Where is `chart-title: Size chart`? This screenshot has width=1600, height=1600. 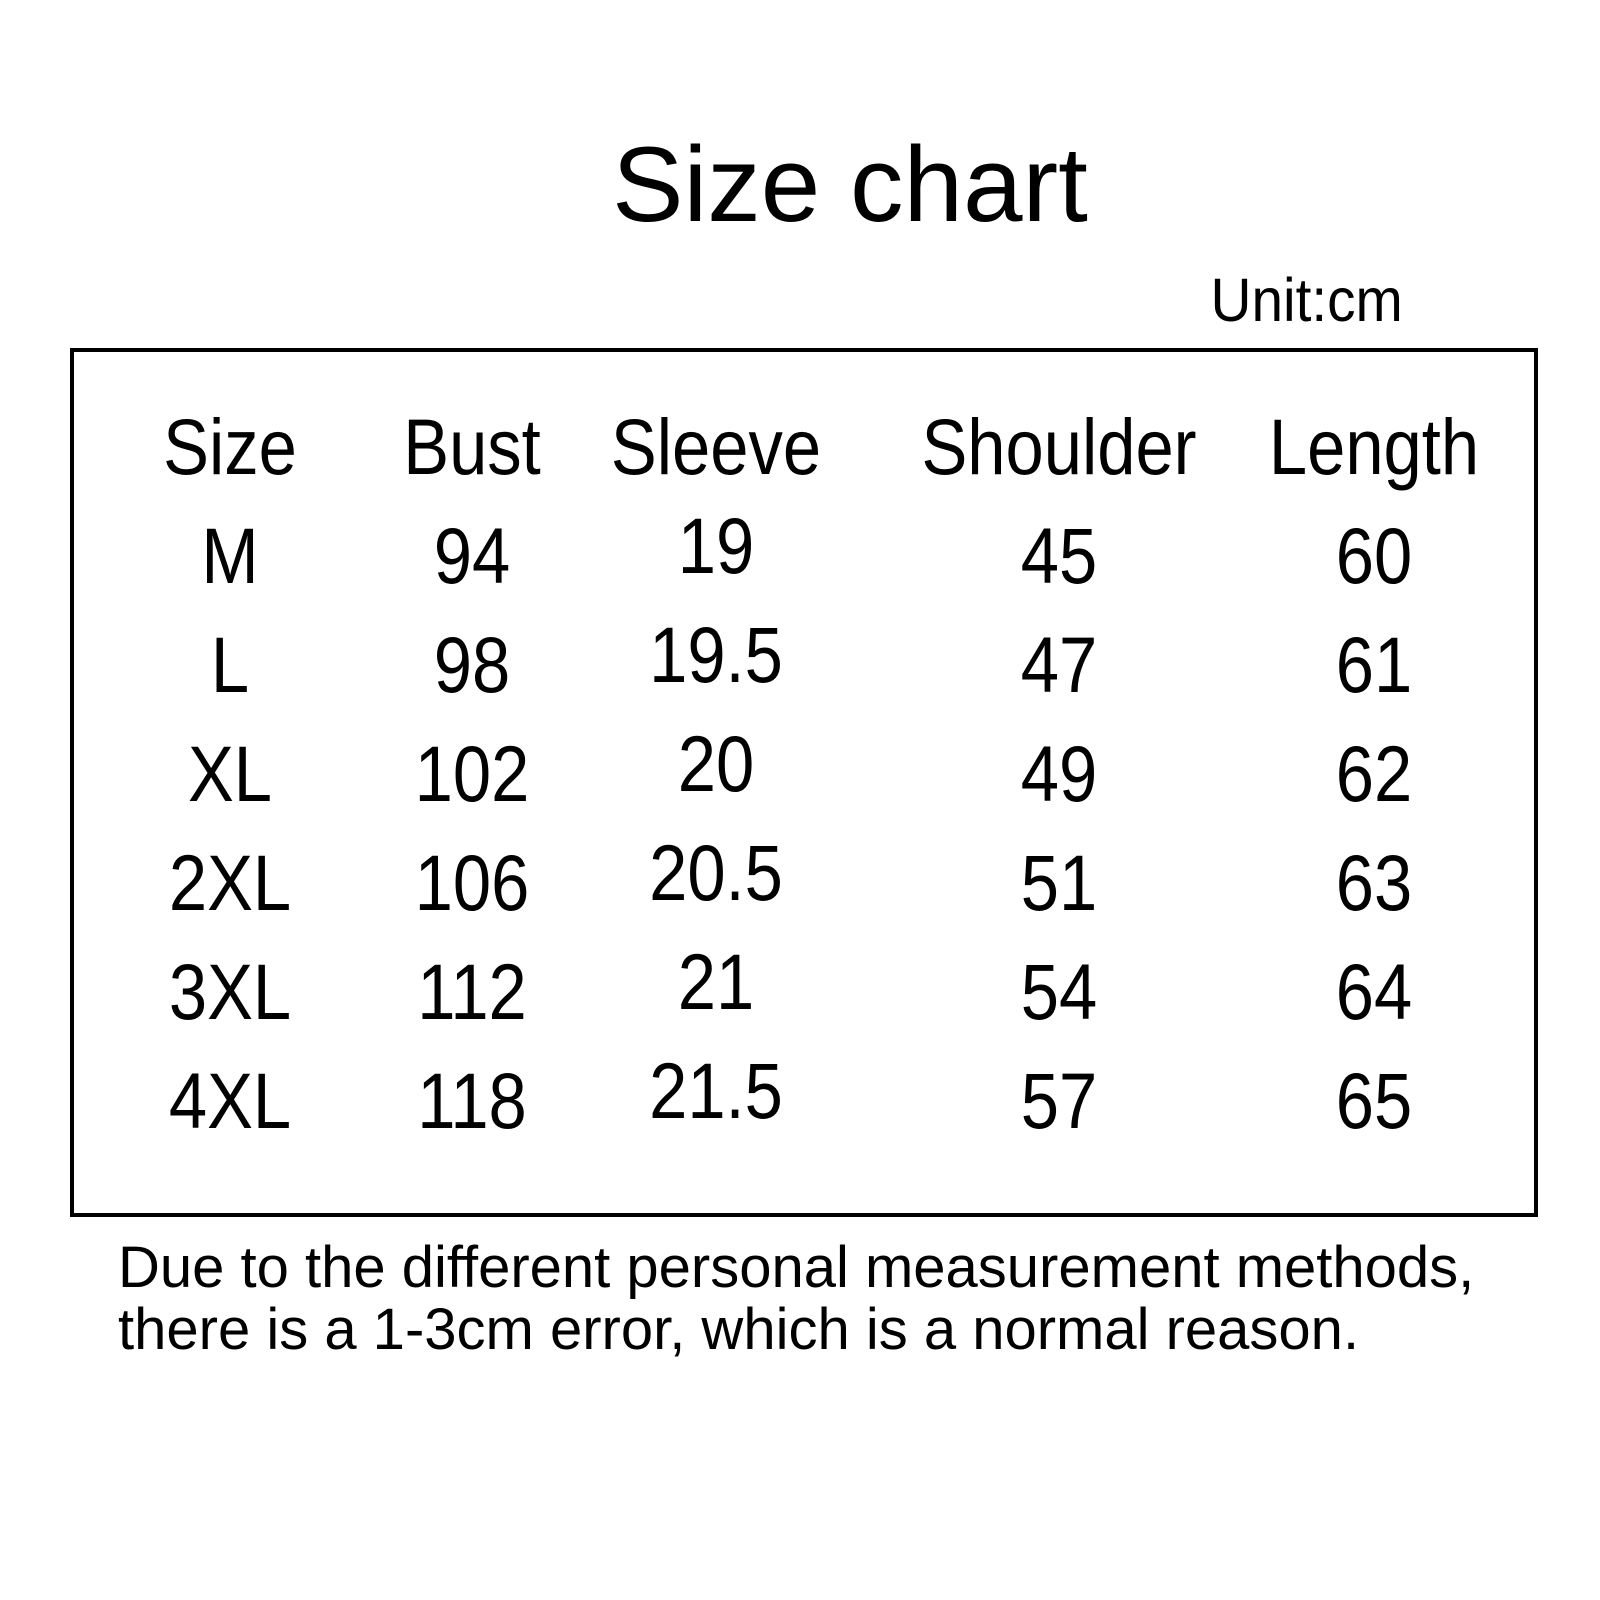
chart-title: Size chart is located at coordinates (850, 184).